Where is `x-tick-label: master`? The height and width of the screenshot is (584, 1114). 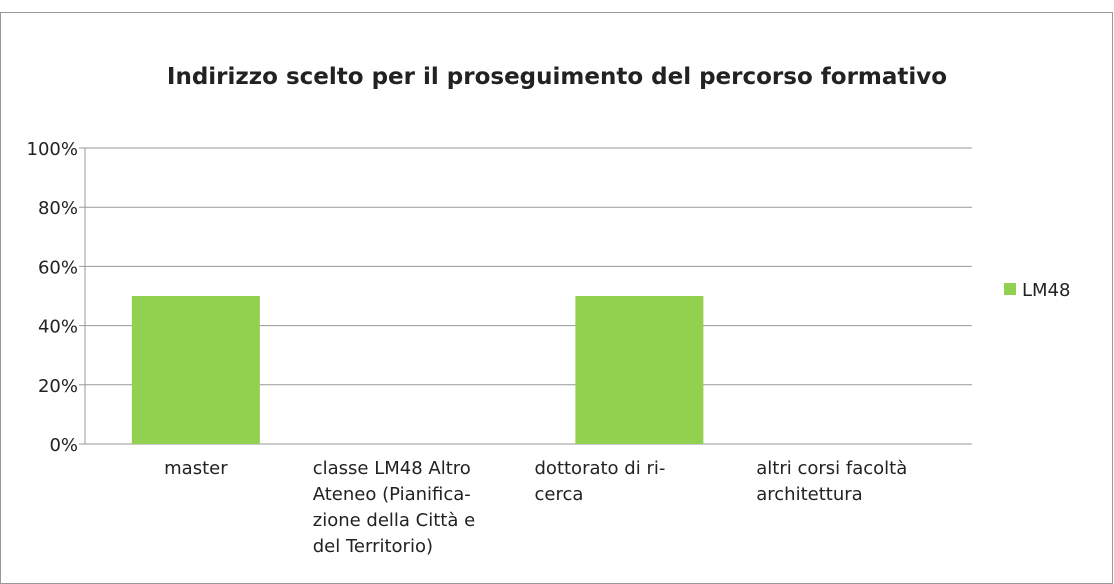
x-tick-label: master is located at coordinates (196, 468).